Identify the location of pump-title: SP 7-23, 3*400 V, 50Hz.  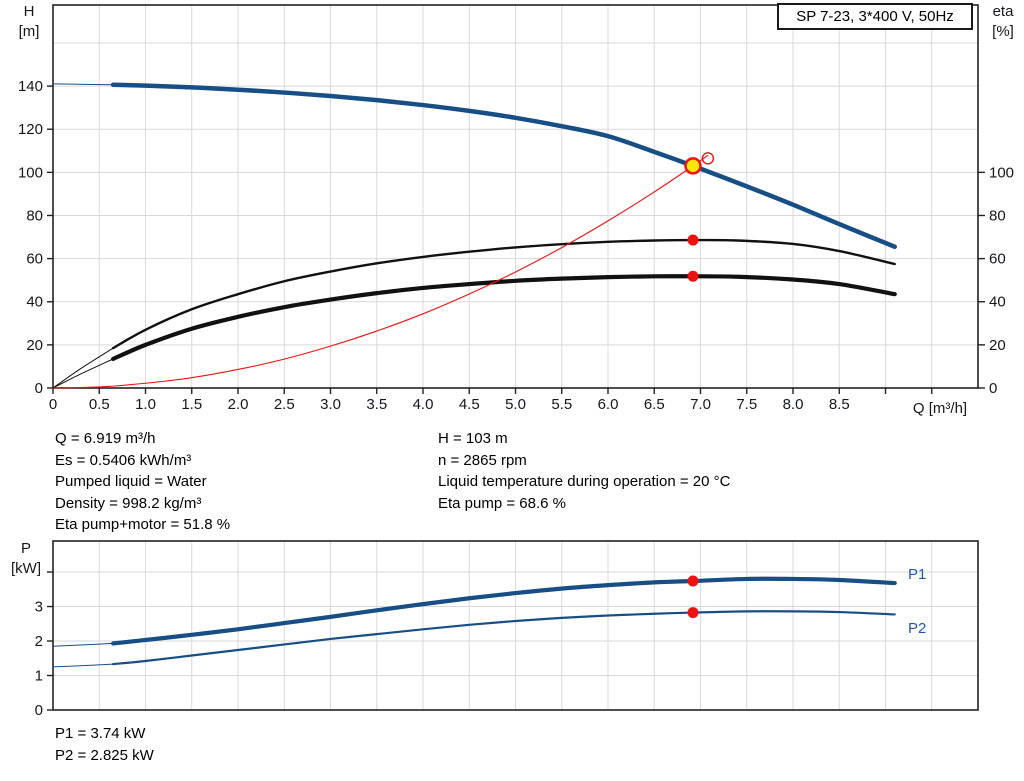
(875, 16).